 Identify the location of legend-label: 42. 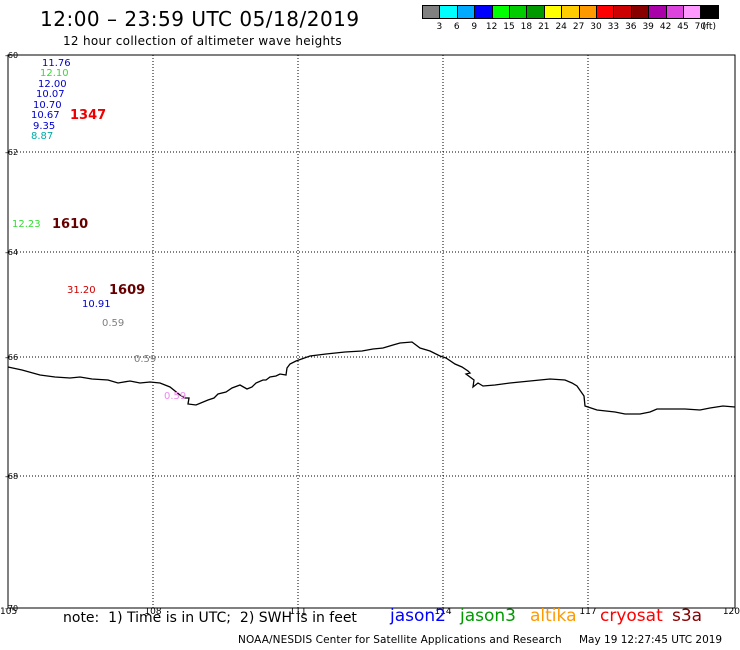
(665, 27).